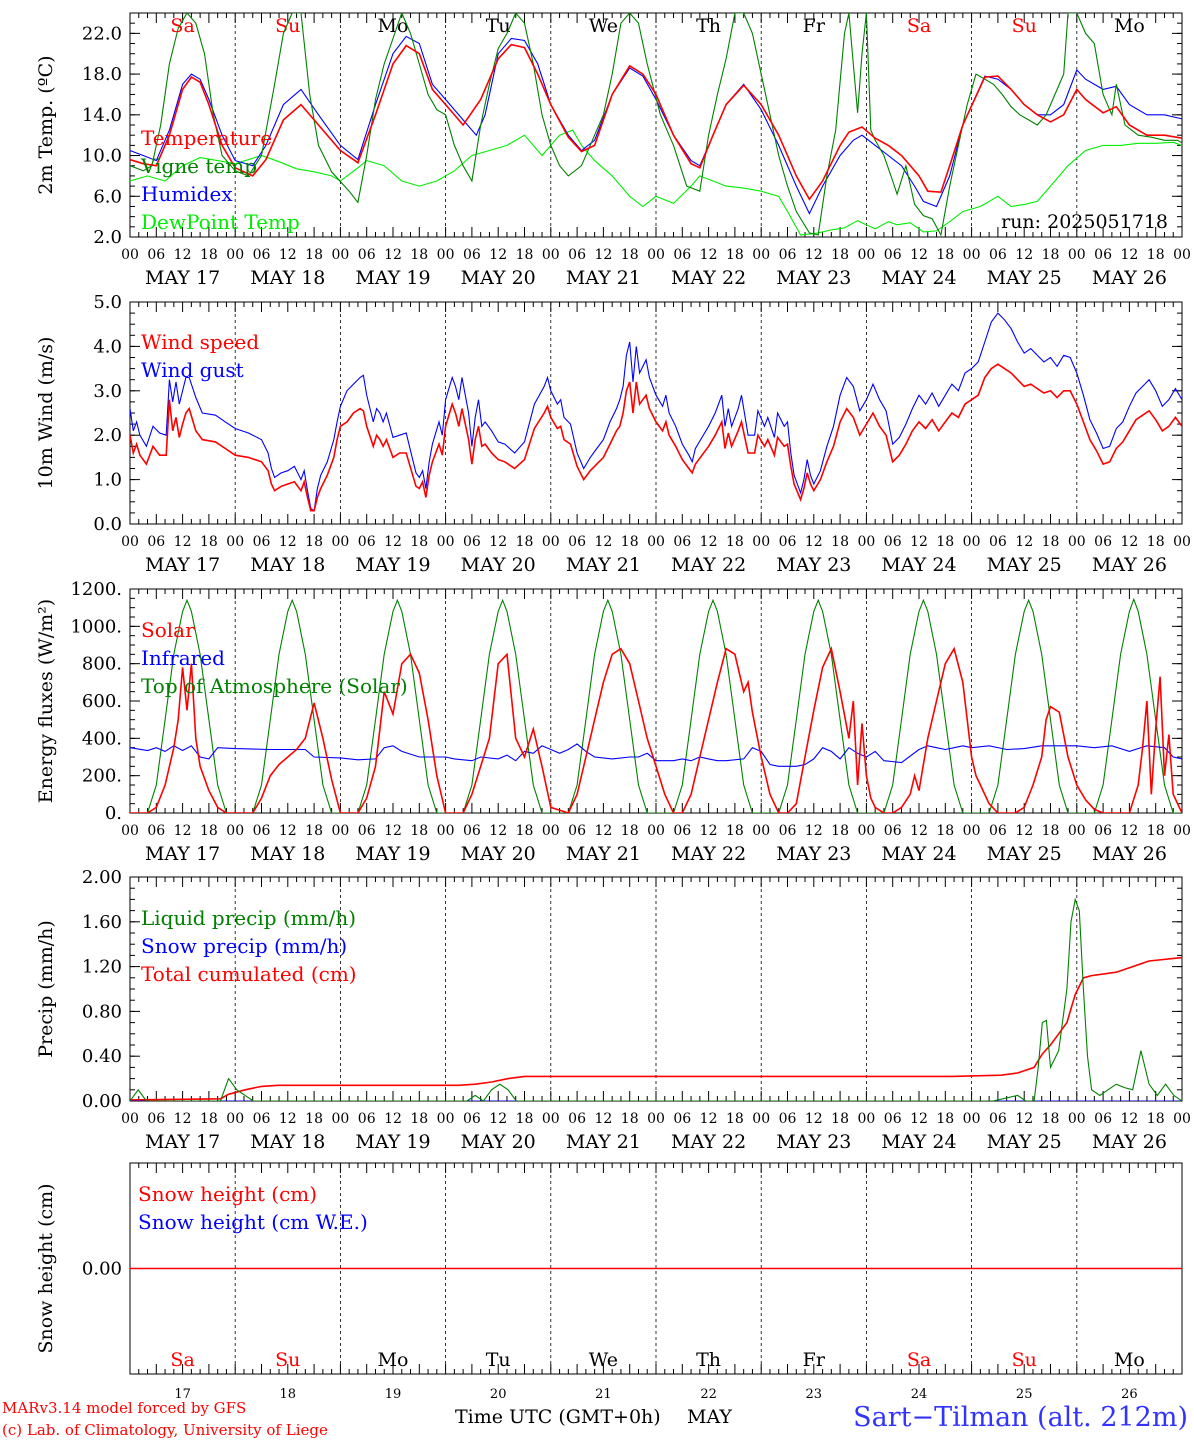 The height and width of the screenshot is (1440, 1194). I want to click on y-tick-label: 14.0, so click(102, 115).